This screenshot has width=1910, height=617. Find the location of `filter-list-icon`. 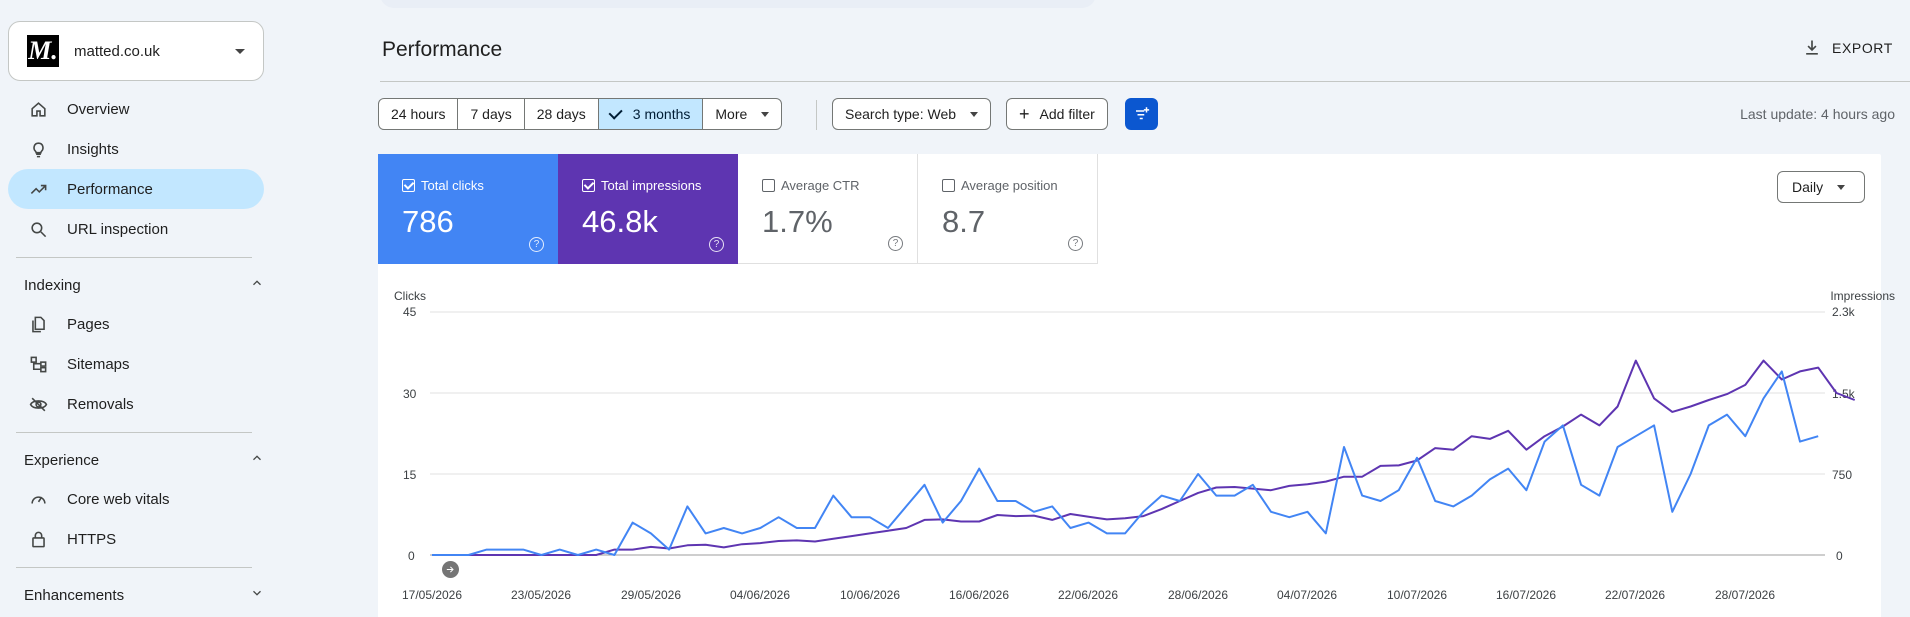

filter-list-icon is located at coordinates (1142, 113).